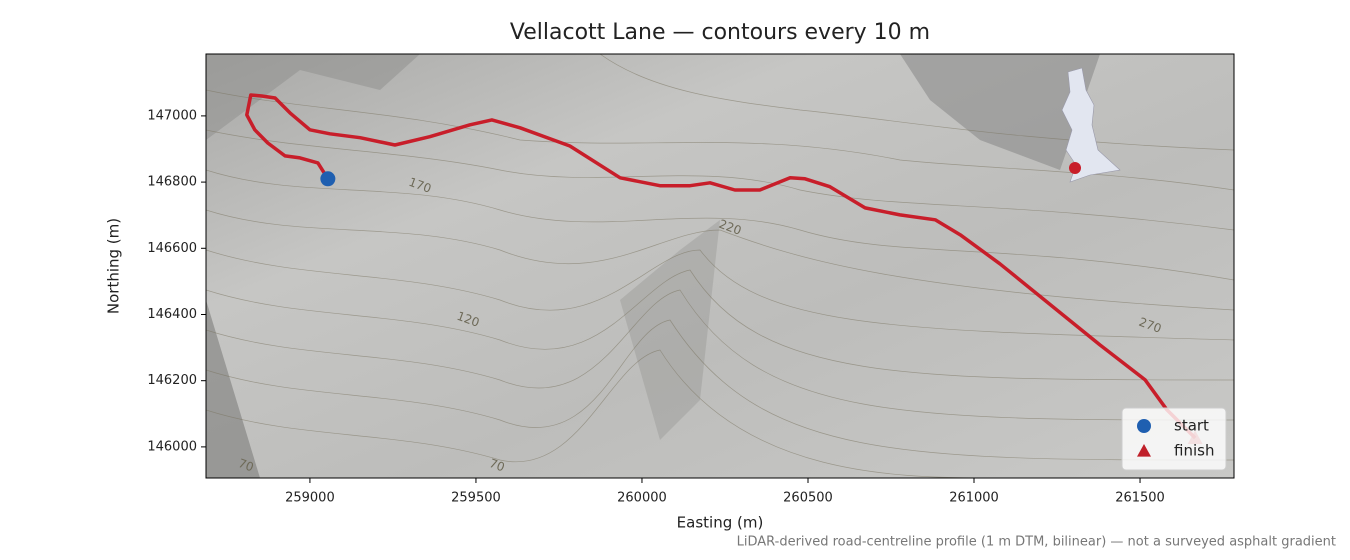 This screenshot has height=560, width=1350. What do you see at coordinates (808, 498) in the screenshot?
I see `x-tick-label: 260500` at bounding box center [808, 498].